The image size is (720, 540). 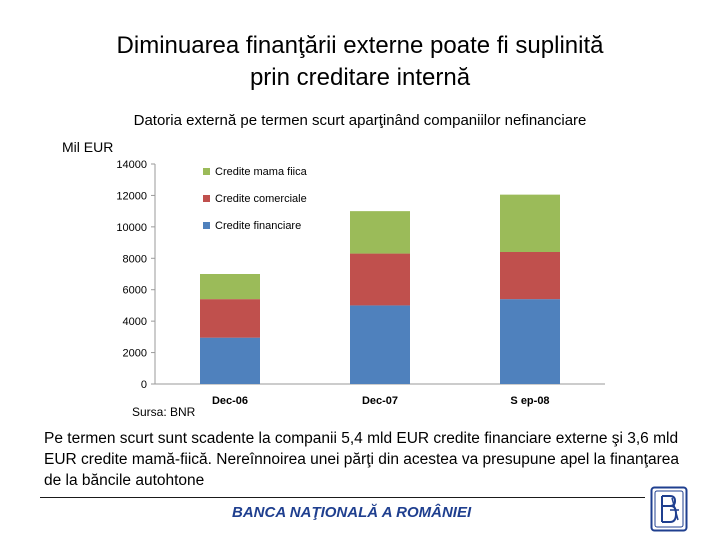 What do you see at coordinates (131, 228) in the screenshot?
I see `y-tick-label: 10000` at bounding box center [131, 228].